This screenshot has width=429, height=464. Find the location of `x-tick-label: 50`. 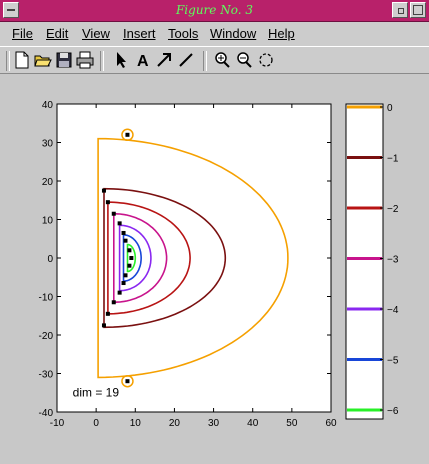

x-tick-label: 50 is located at coordinates (292, 423).